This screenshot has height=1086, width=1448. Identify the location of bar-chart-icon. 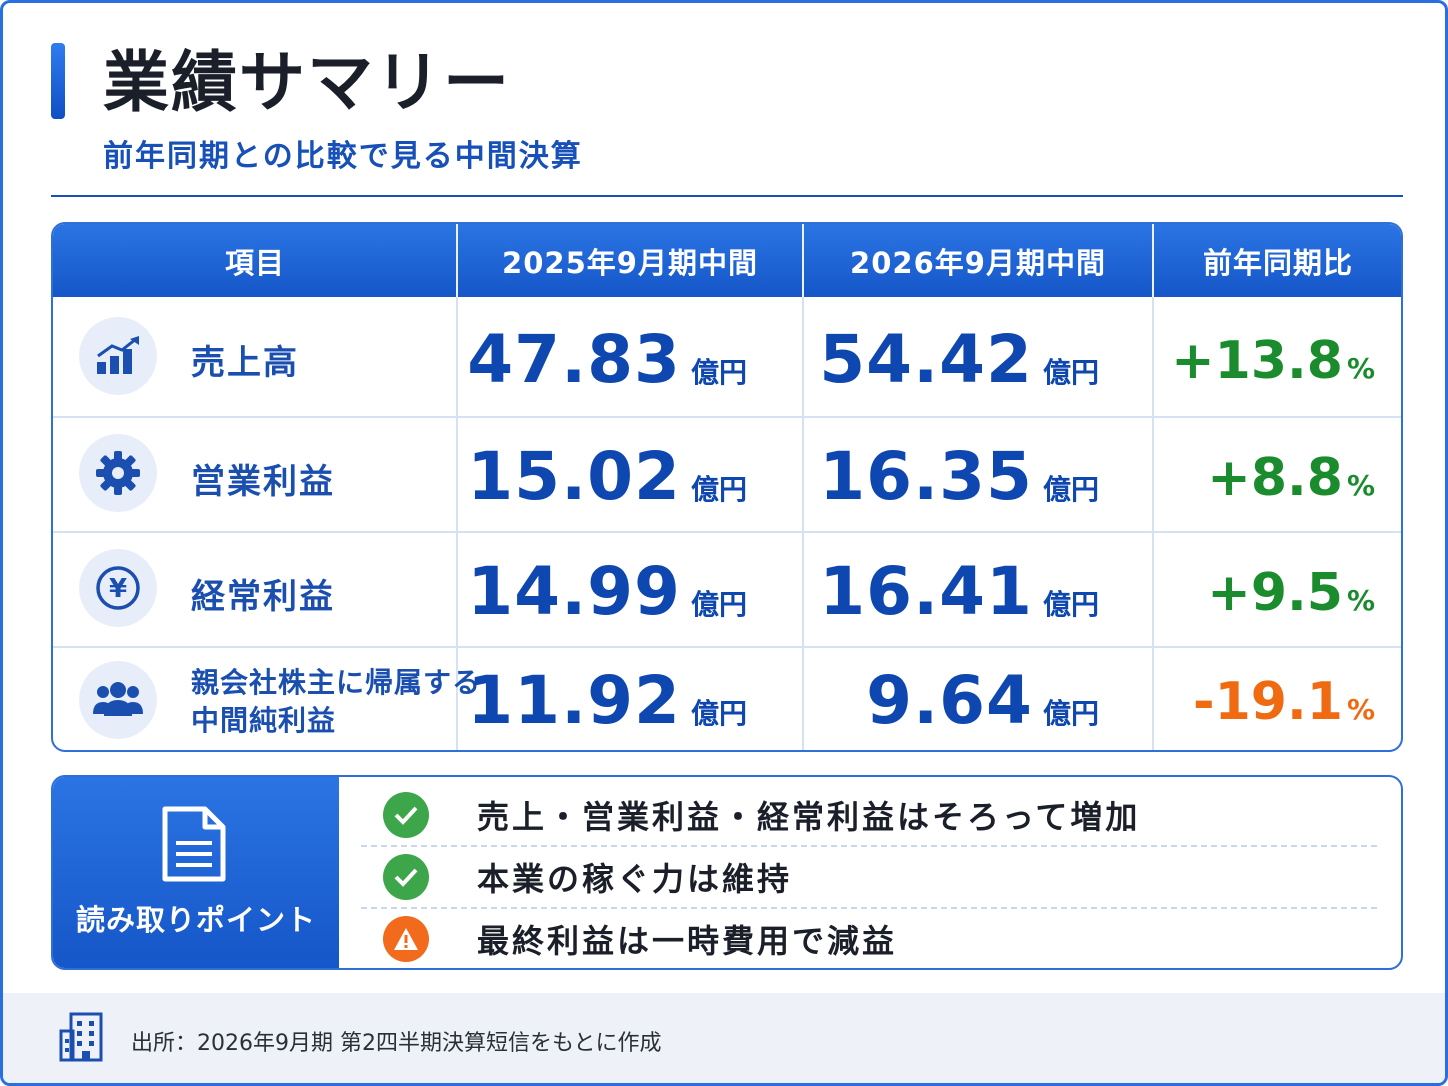
(118, 356).